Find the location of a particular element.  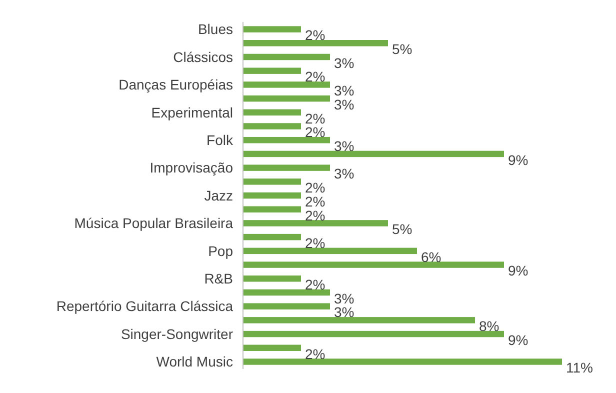

y-tick-label: Blues is located at coordinates (215, 29).